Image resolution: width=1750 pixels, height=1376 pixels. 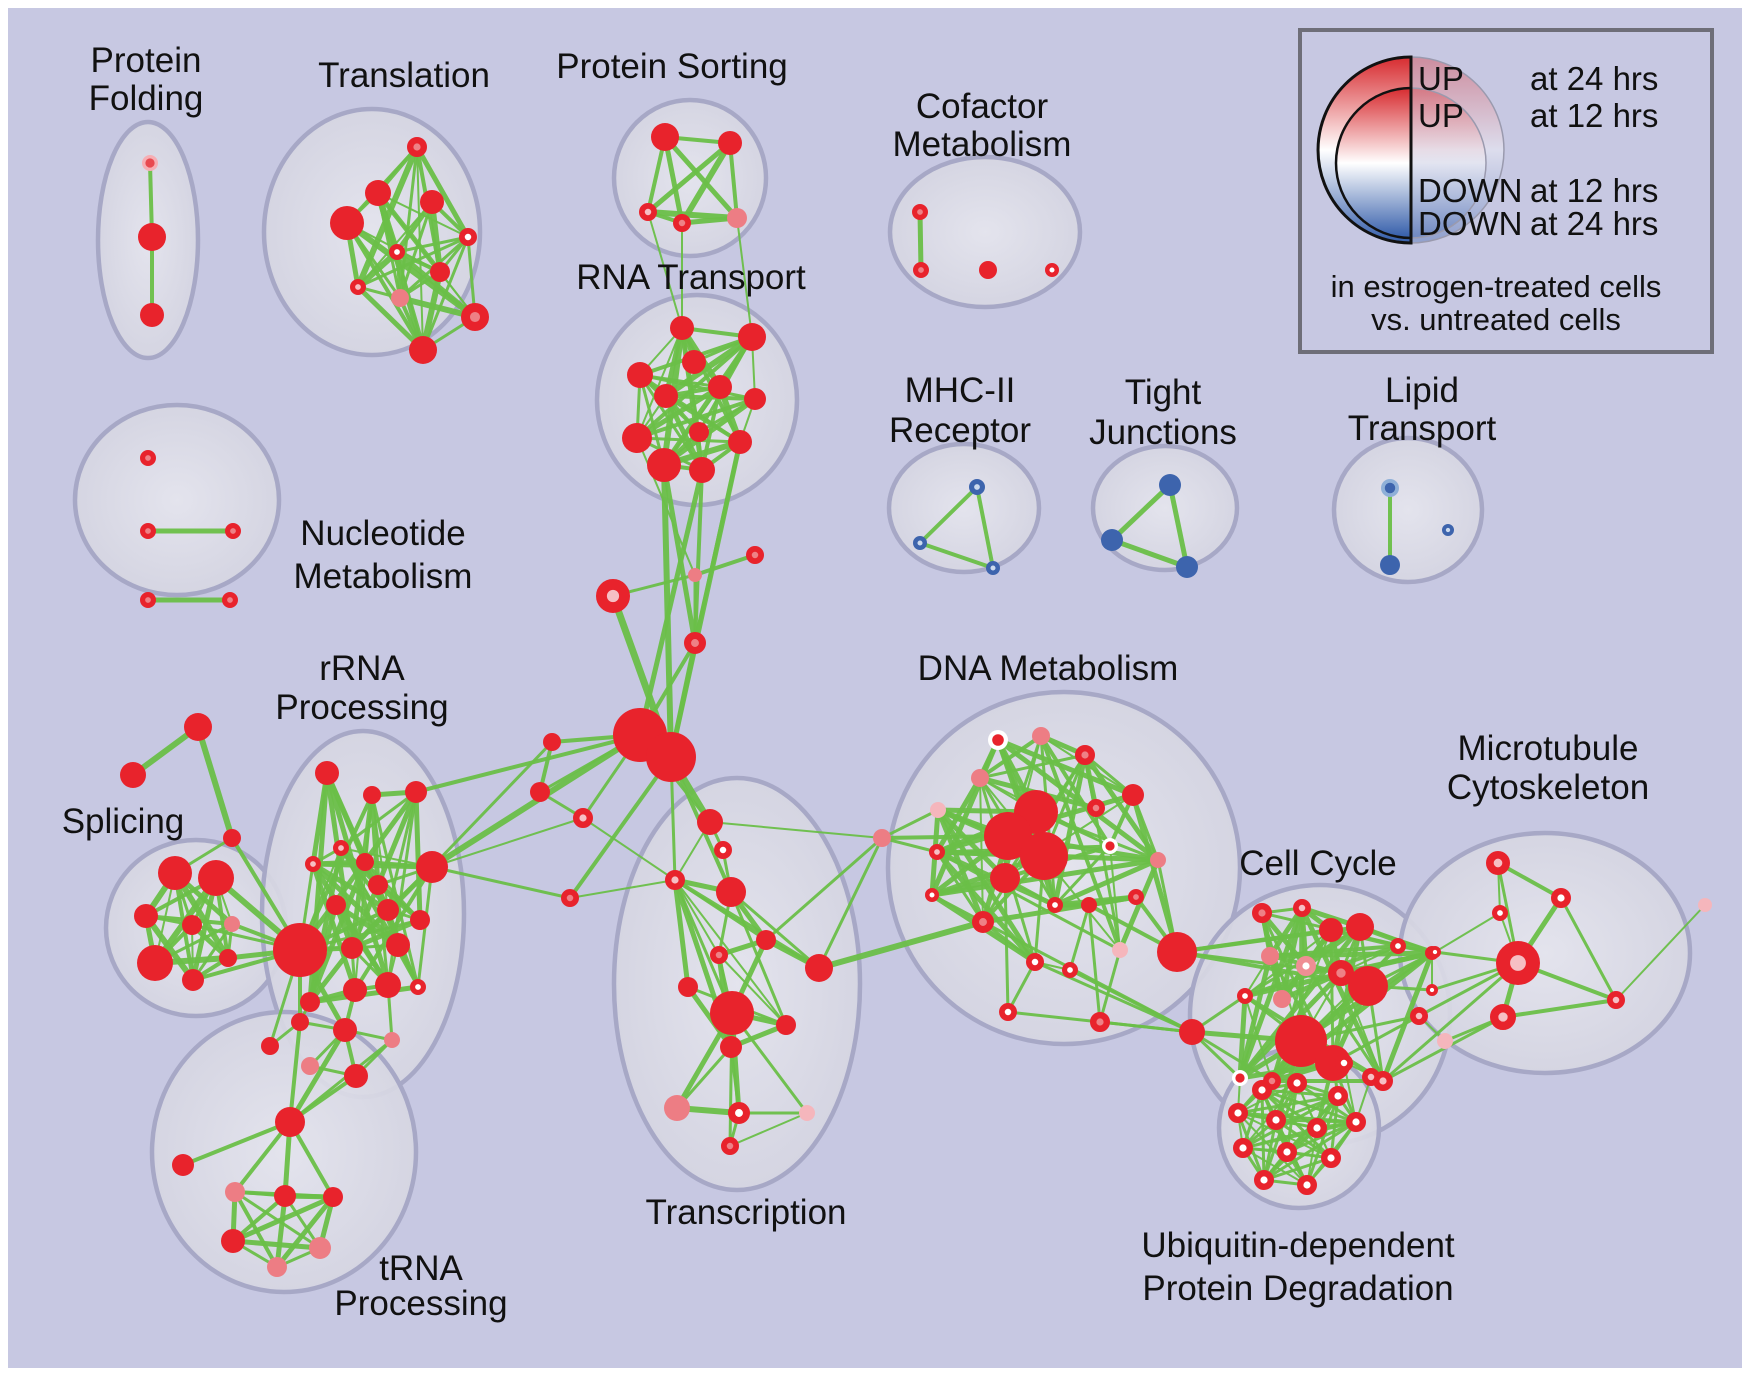 What do you see at coordinates (1297, 1288) in the screenshot?
I see `cluster-label-ubiquitin-degradation: Protein Degradation` at bounding box center [1297, 1288].